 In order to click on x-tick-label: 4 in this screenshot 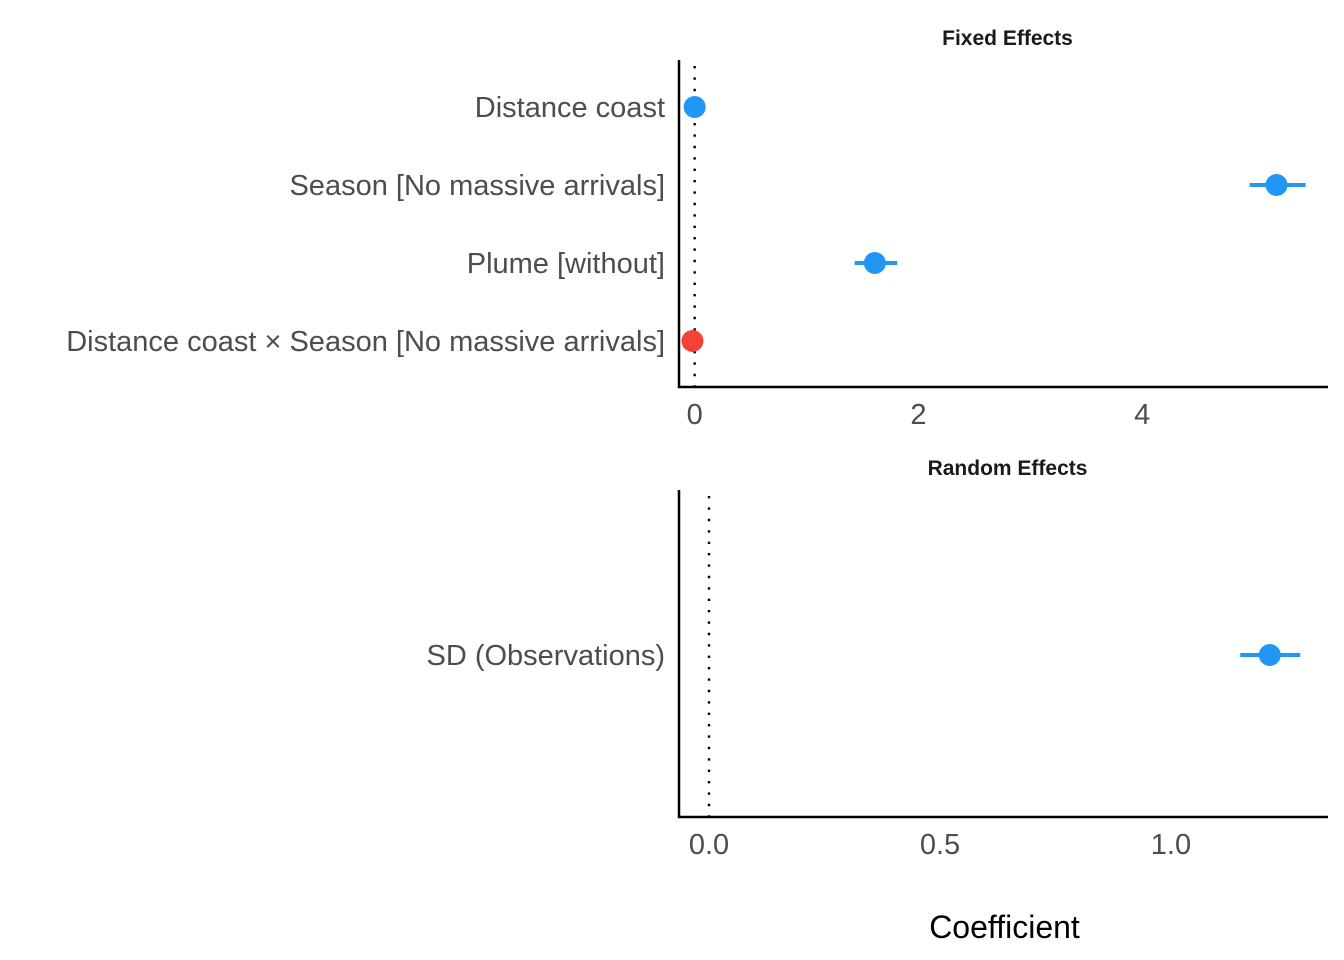, I will do `click(1142, 415)`.